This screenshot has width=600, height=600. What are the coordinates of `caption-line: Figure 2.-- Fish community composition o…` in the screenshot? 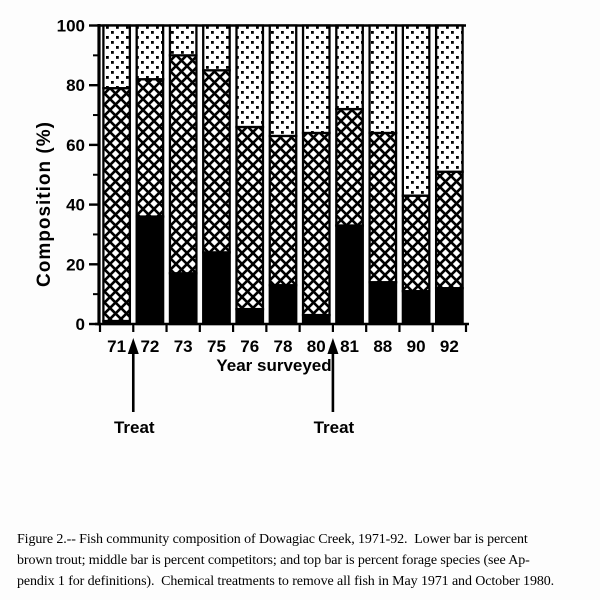 It's located at (272, 539).